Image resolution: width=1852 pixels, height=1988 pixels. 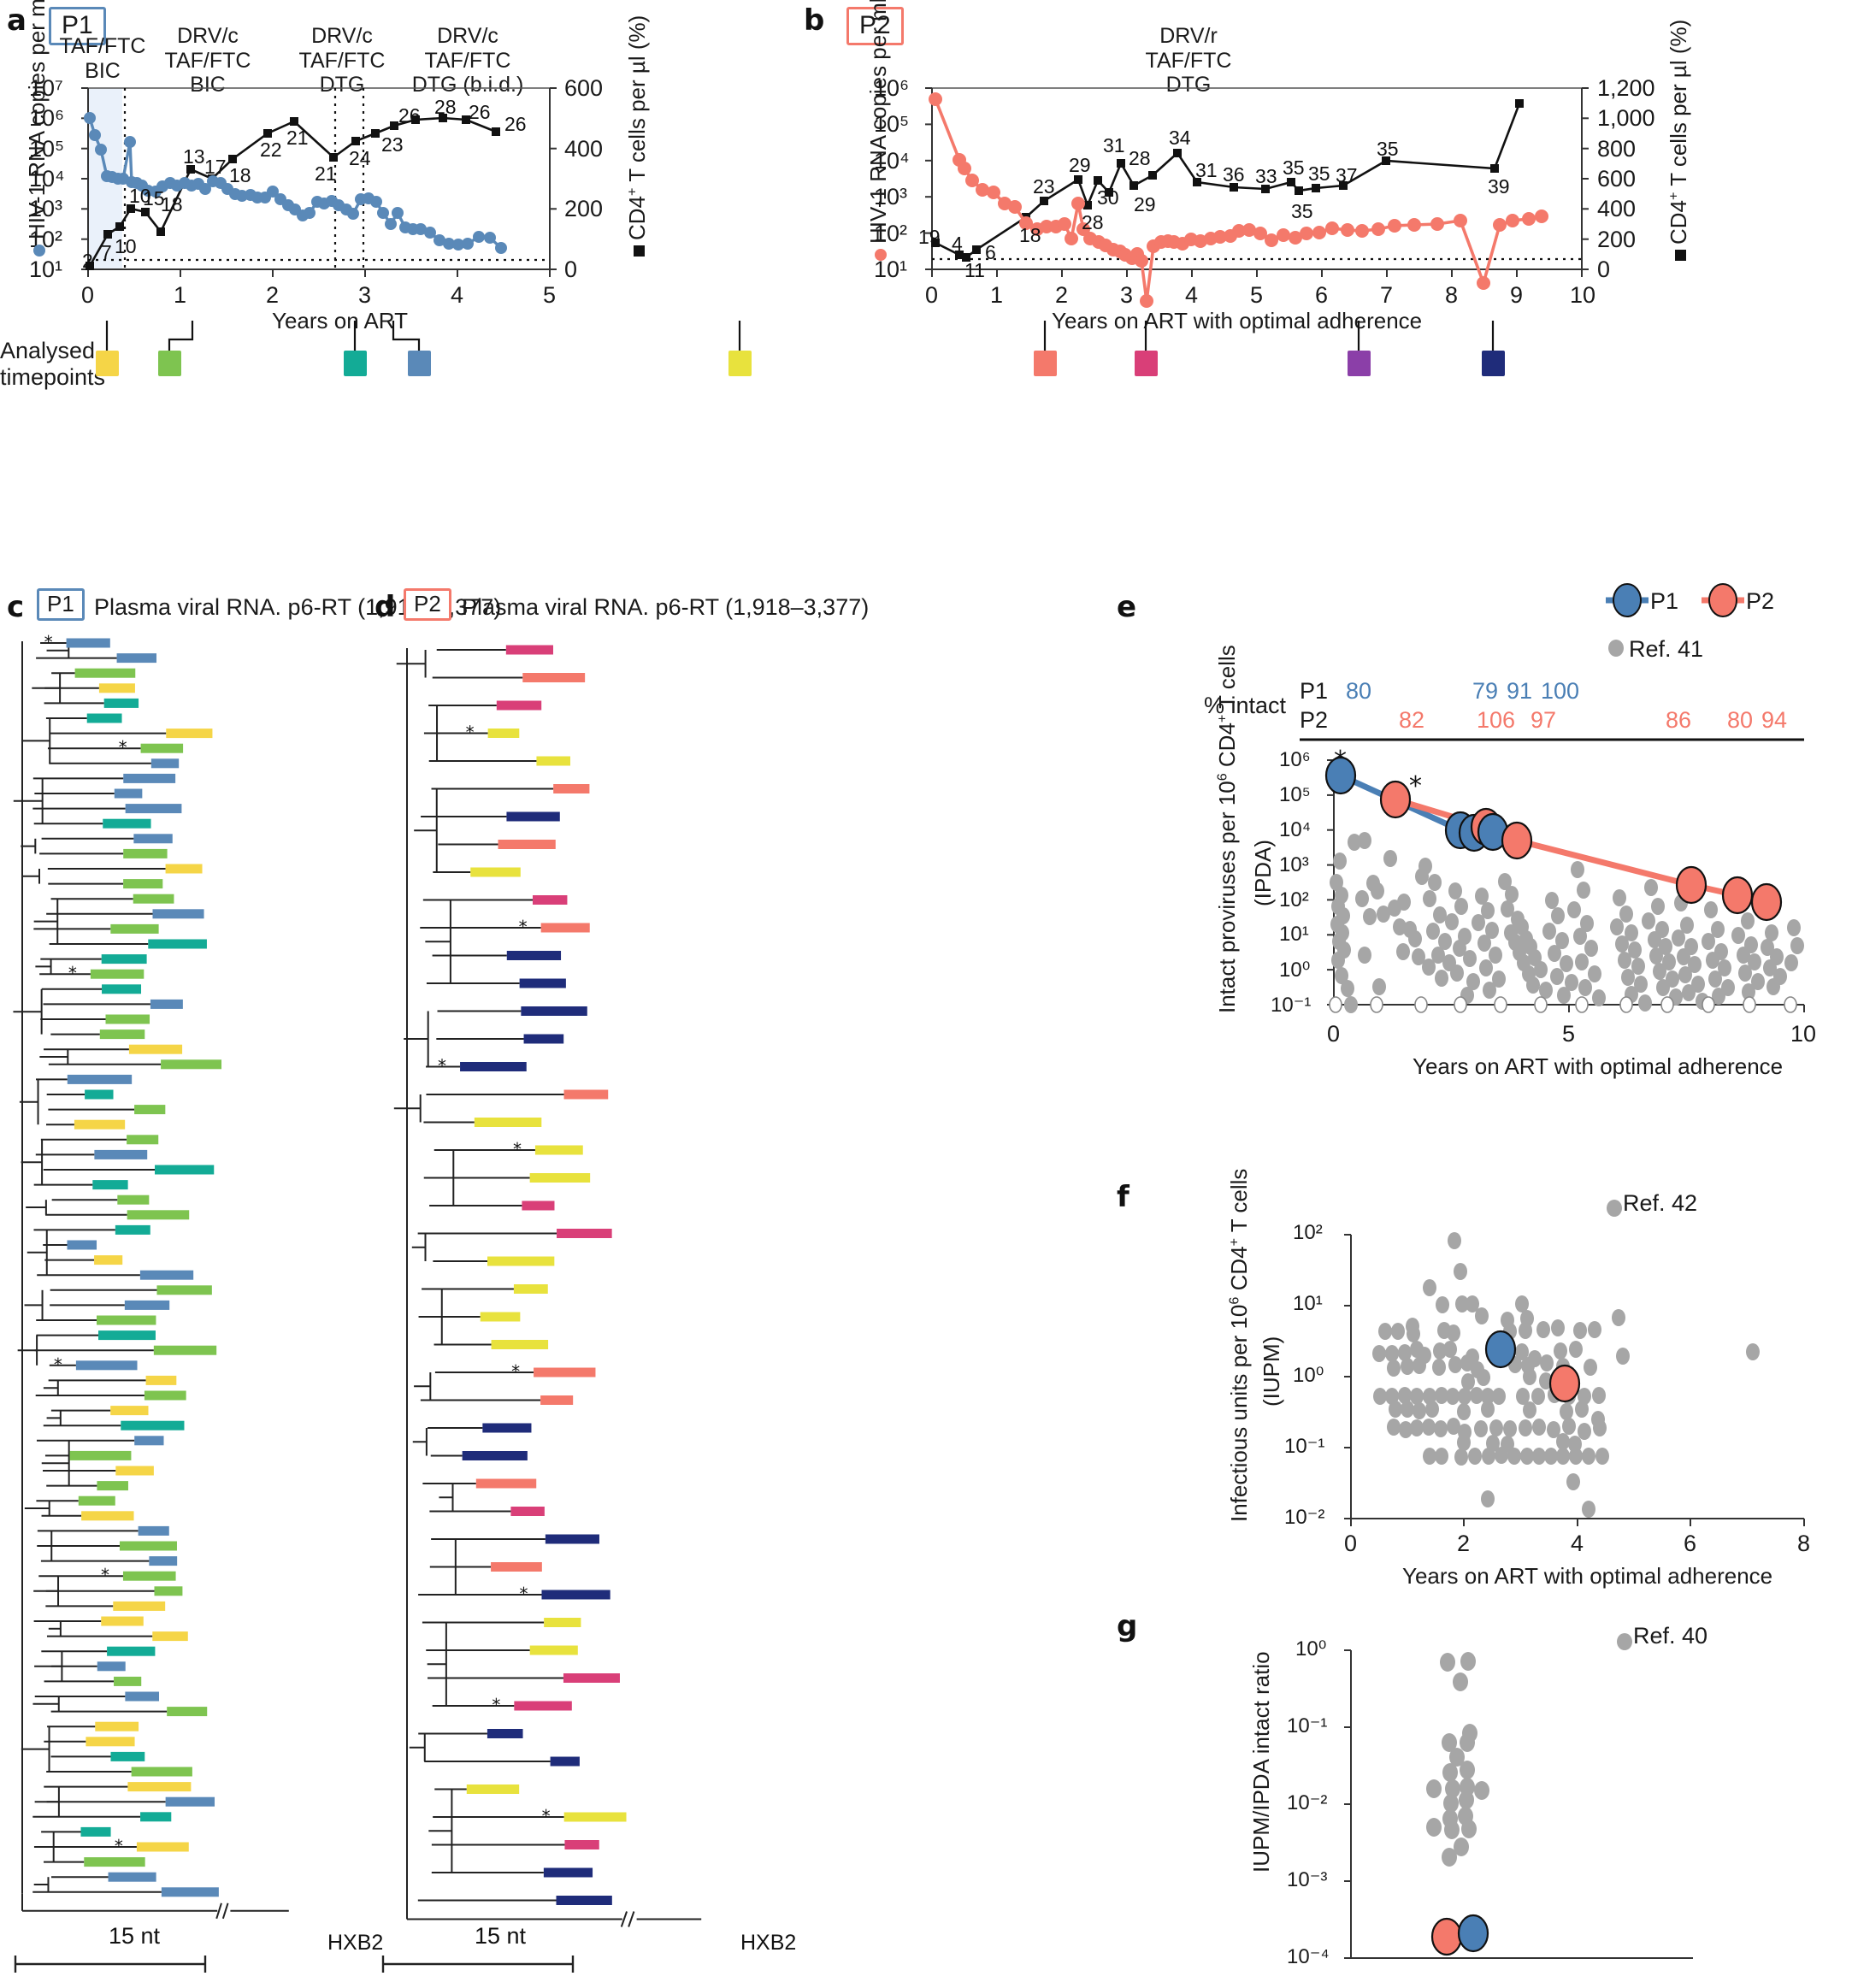 I want to click on panel-e-legend-p2: P2, so click(x=1760, y=601).